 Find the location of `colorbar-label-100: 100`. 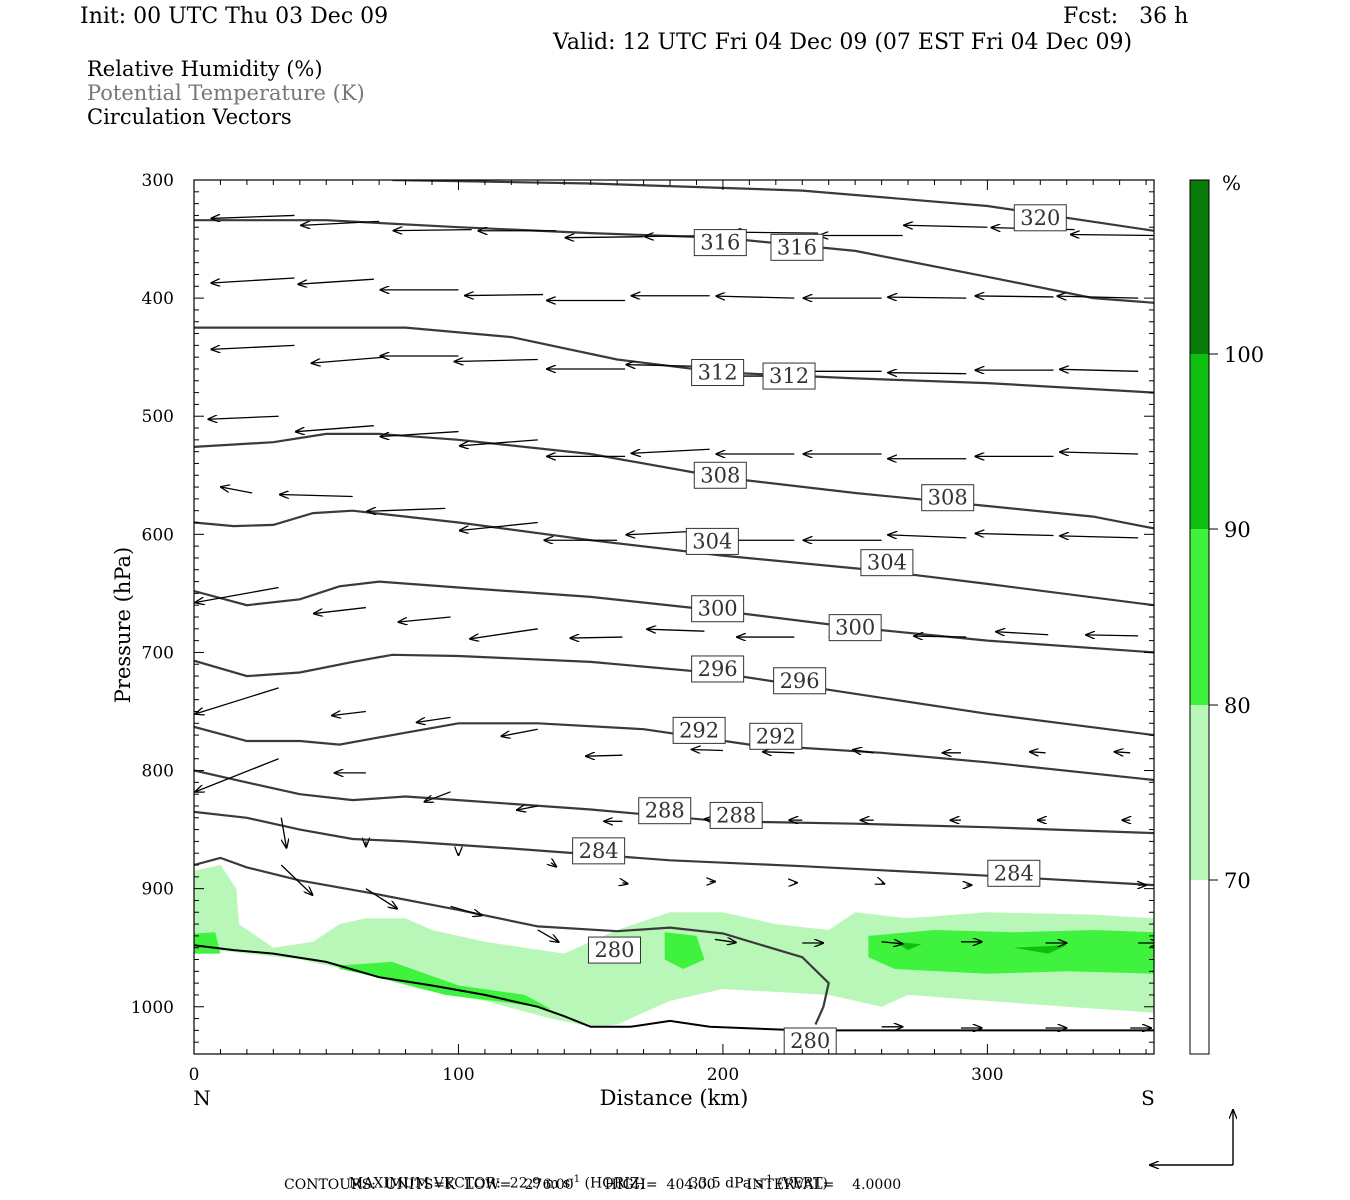

colorbar-label-100: 100 is located at coordinates (1244, 355).